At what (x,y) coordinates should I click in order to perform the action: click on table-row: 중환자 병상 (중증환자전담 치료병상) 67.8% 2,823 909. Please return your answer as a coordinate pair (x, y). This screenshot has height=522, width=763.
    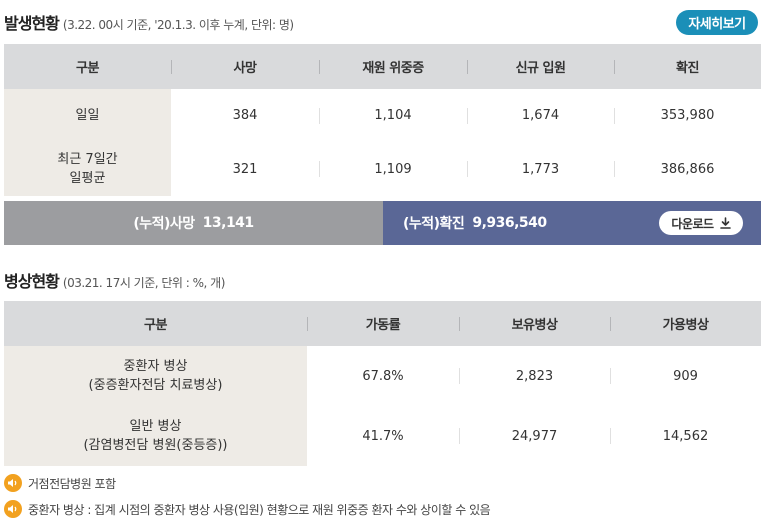
    Looking at the image, I should click on (382, 376).